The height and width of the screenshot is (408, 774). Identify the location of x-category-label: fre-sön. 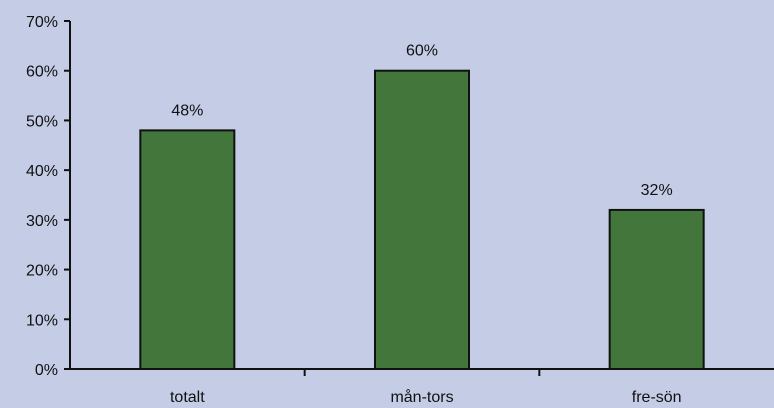
(657, 397).